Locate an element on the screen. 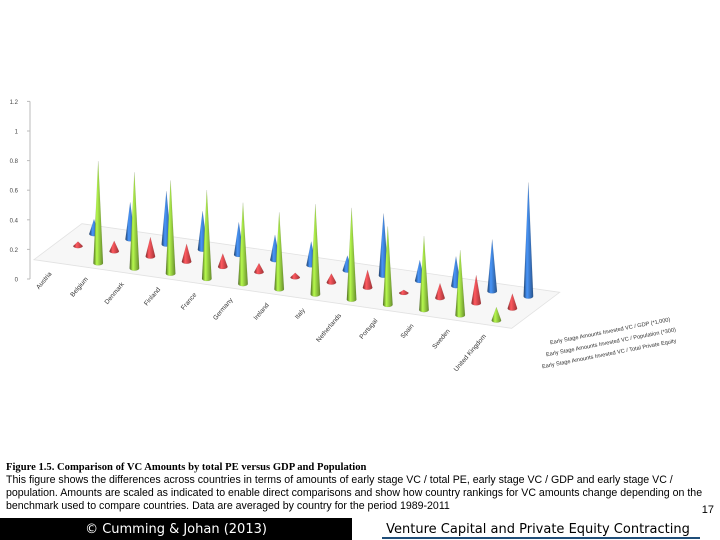 The width and height of the screenshot is (720, 540). x-category-label: Portugal is located at coordinates (368, 328).